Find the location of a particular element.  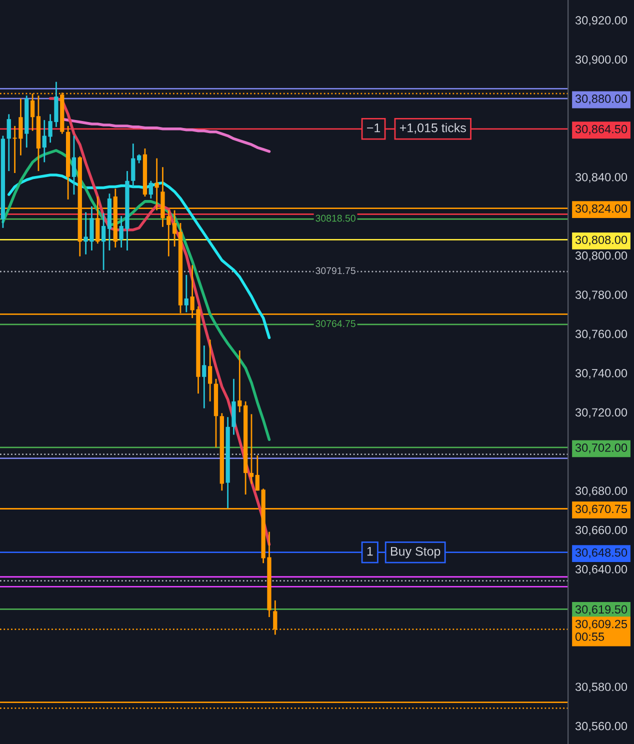

annotation: Buy Stop is located at coordinates (415, 552).